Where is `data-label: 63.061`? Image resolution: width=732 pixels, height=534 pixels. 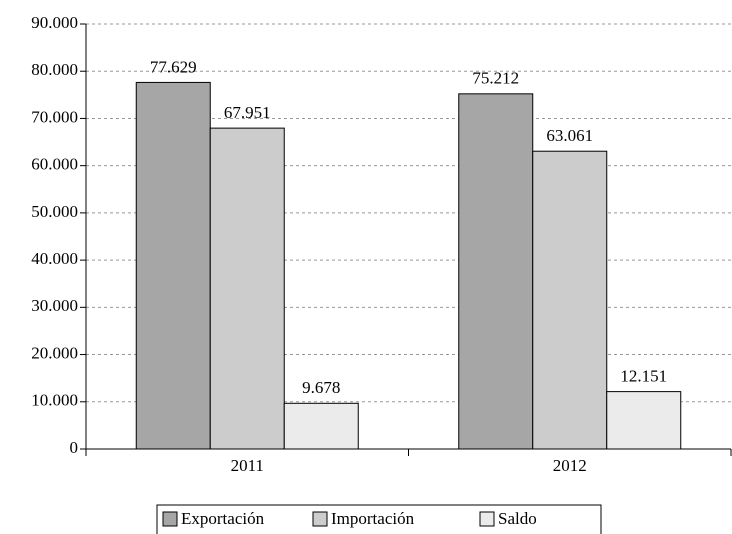
data-label: 63.061 is located at coordinates (569, 135).